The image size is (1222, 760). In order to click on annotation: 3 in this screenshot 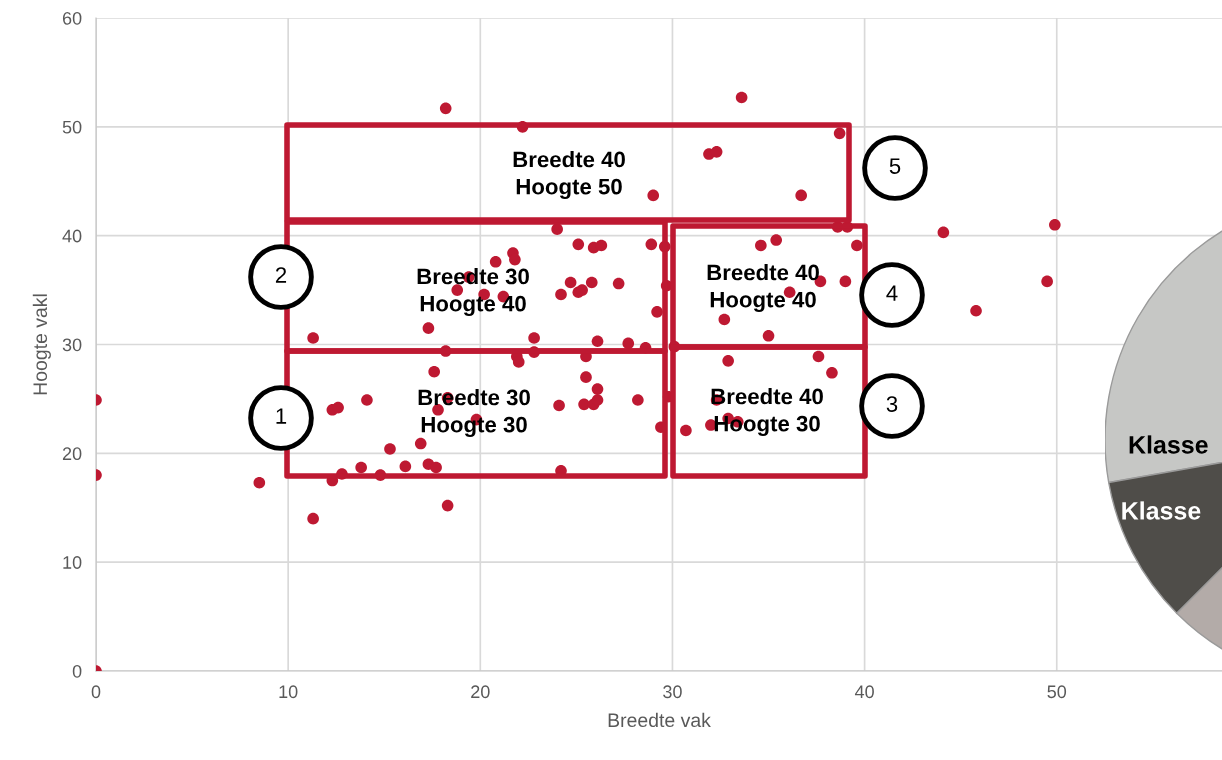, I will do `click(892, 404)`.